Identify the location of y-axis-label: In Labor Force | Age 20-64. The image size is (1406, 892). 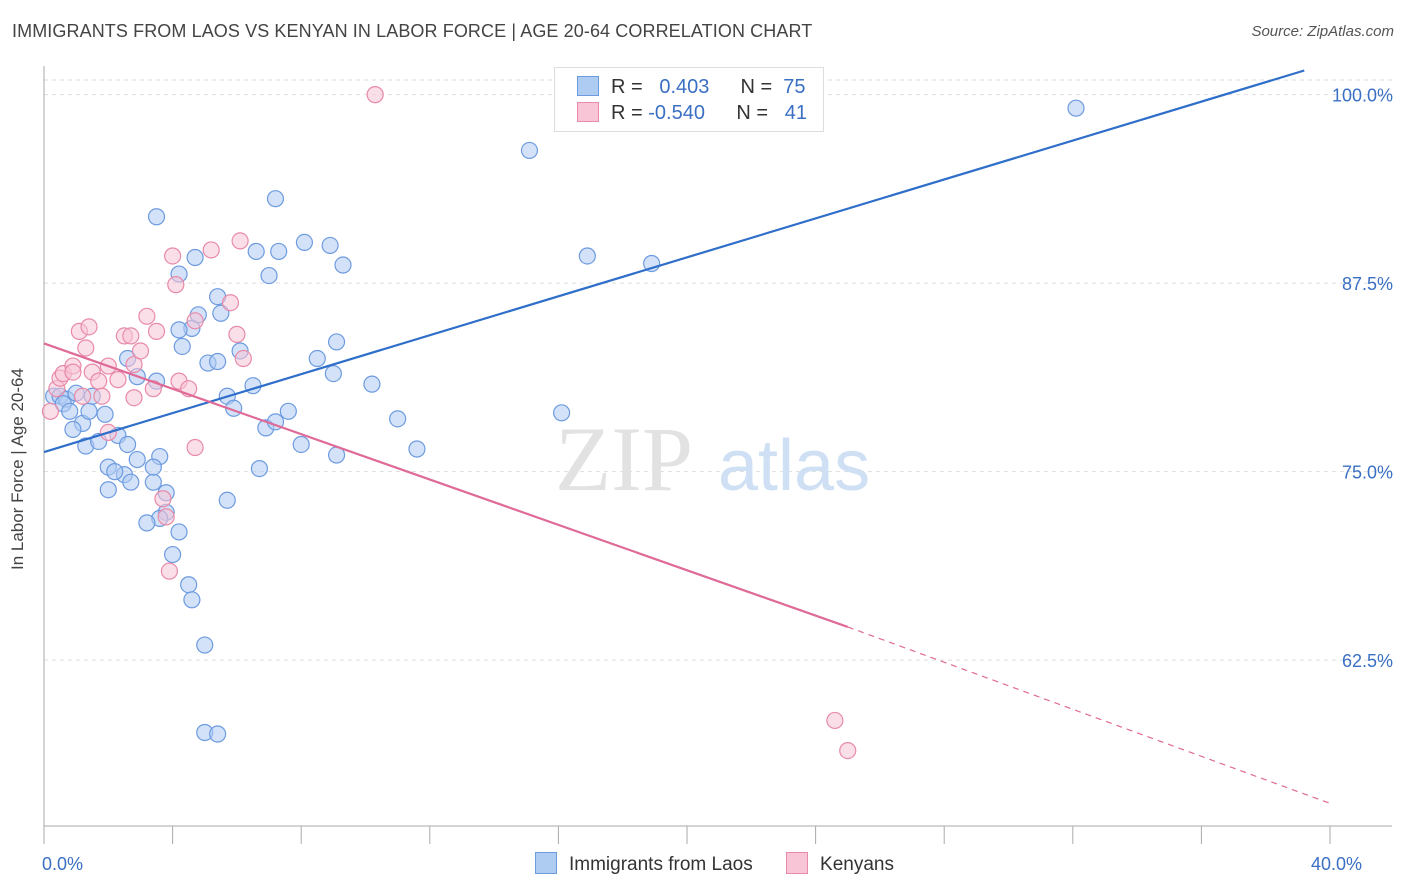
(17, 469).